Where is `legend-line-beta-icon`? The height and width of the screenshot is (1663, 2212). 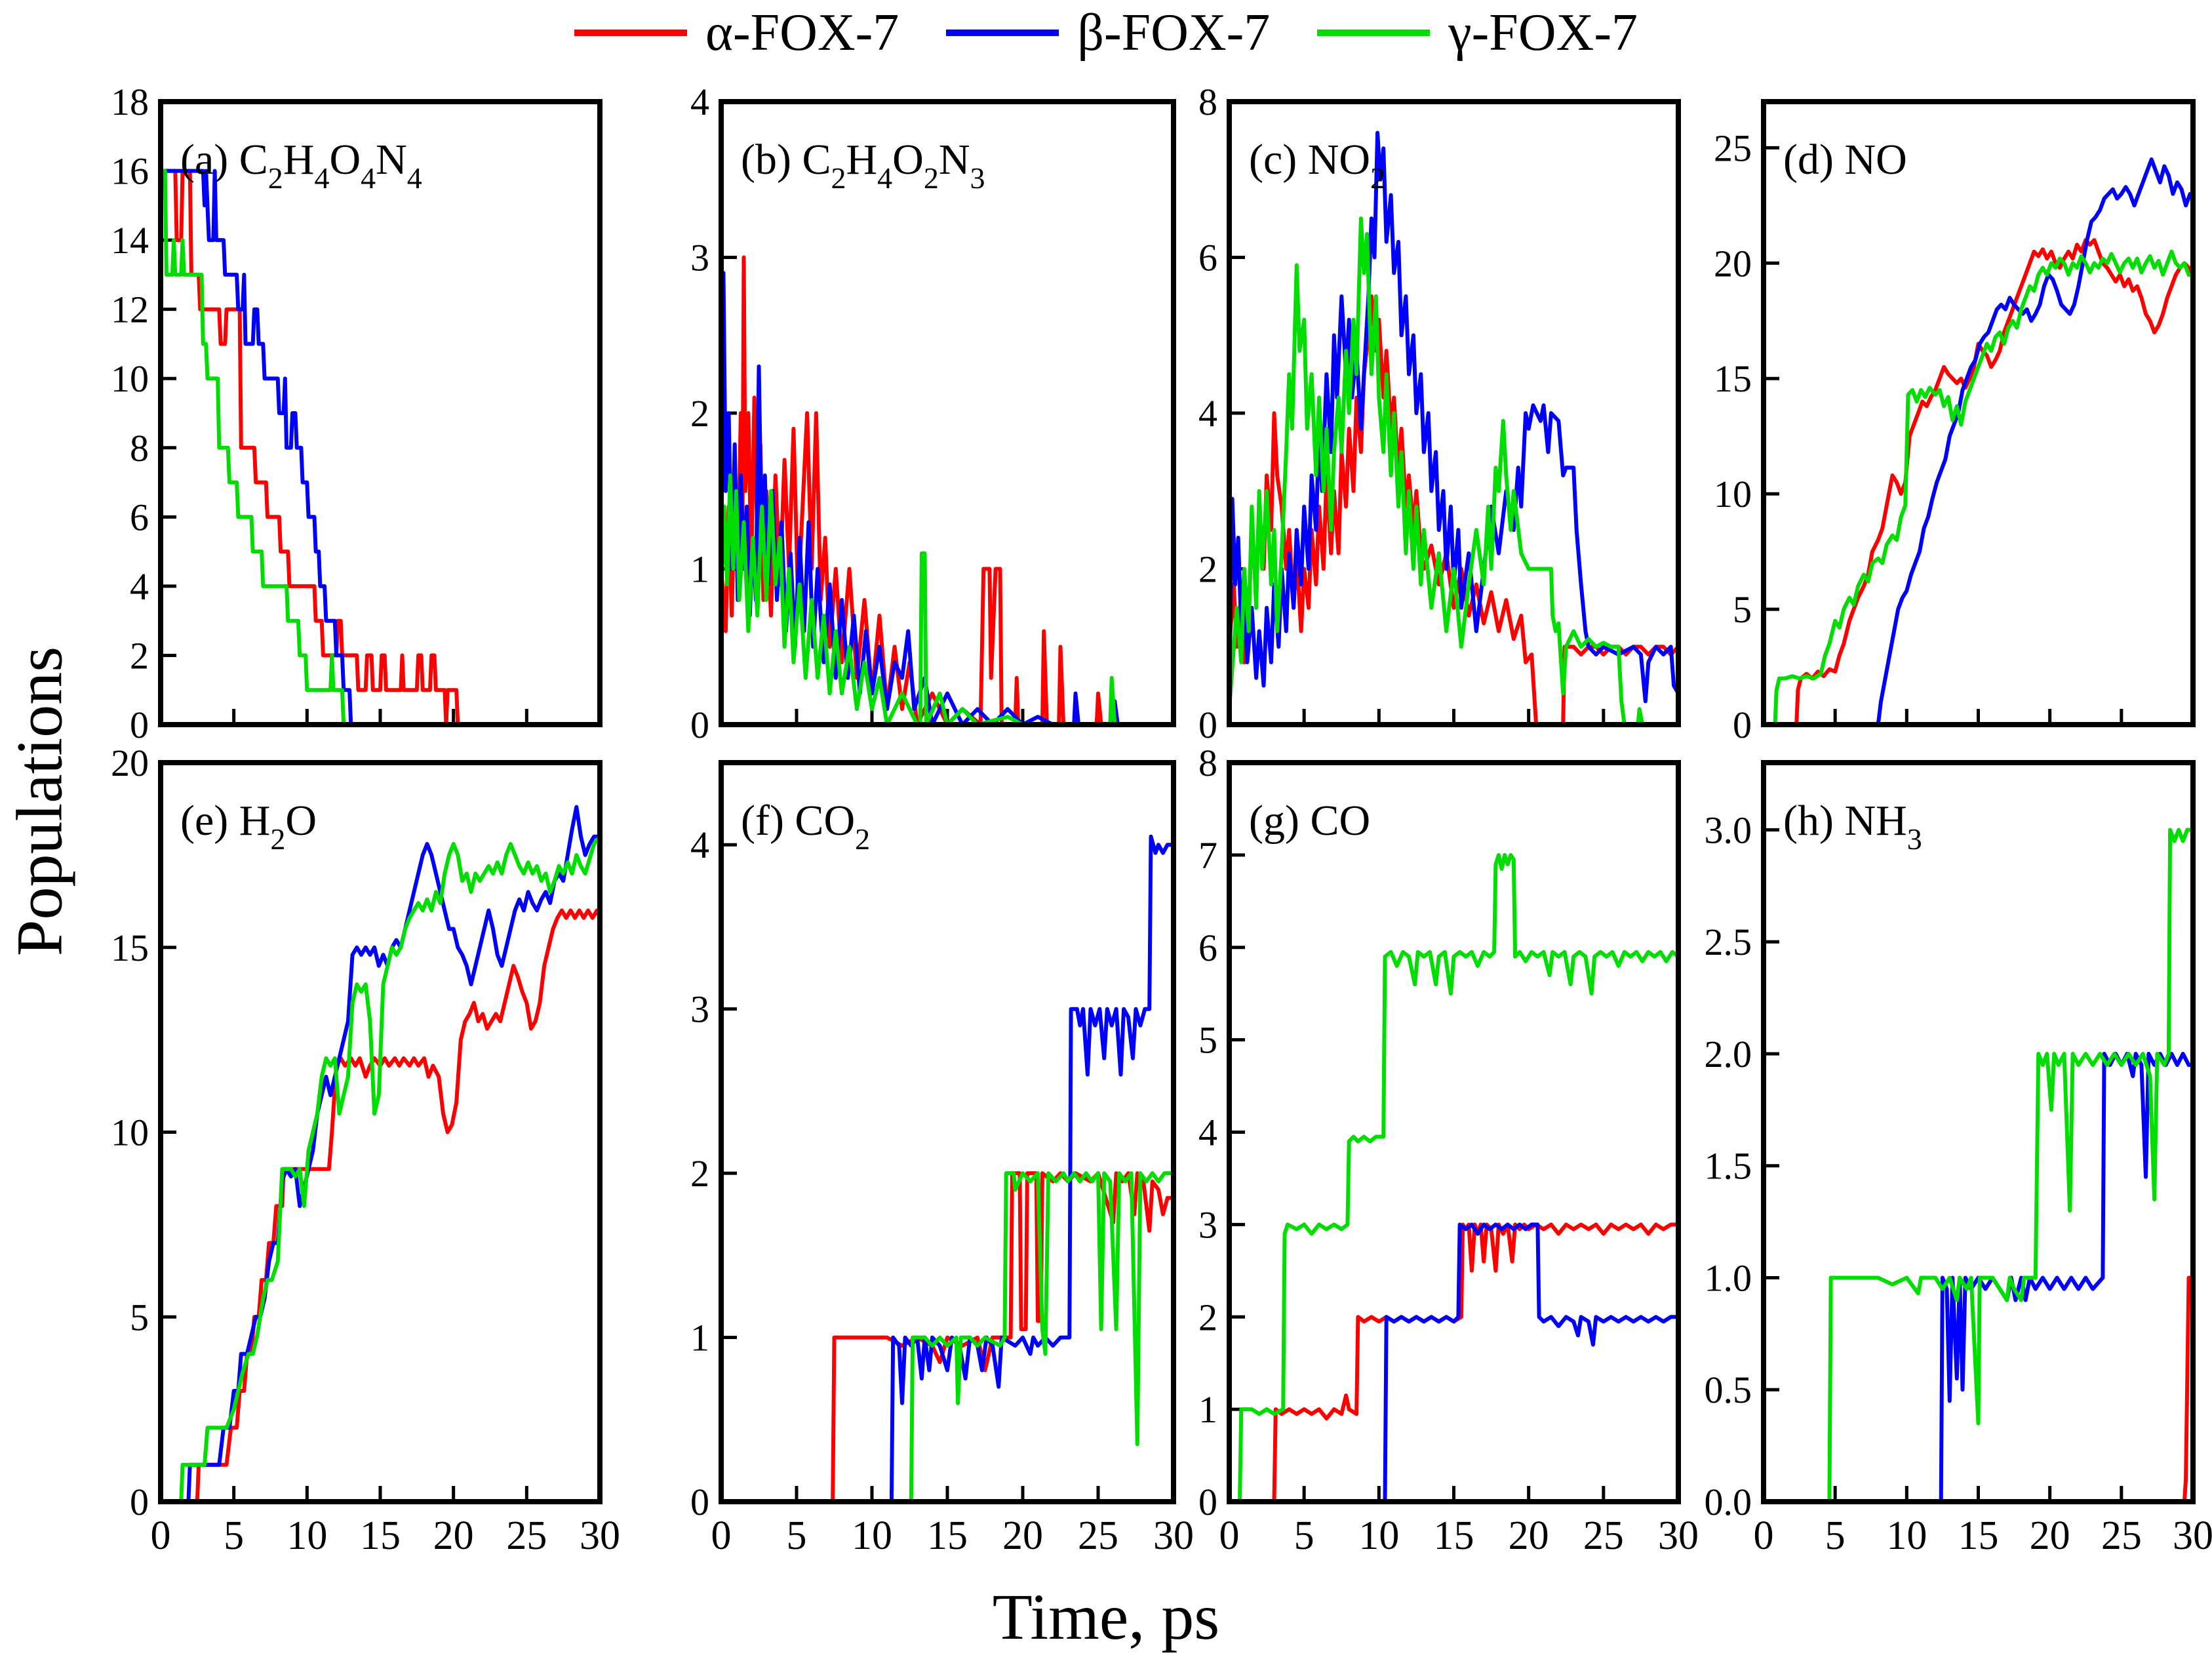
legend-line-beta-icon is located at coordinates (1002, 33).